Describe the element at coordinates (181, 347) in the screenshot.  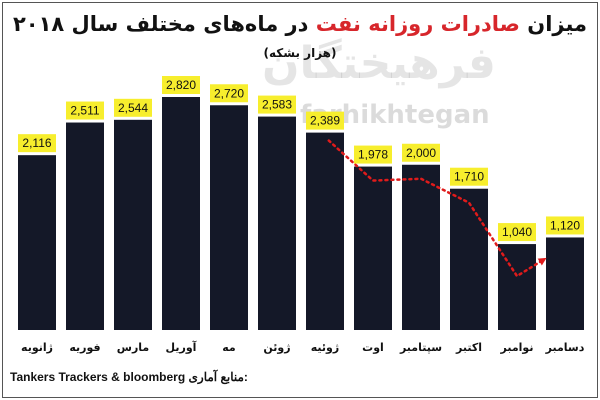
I see `category-label: آوریل` at that location.